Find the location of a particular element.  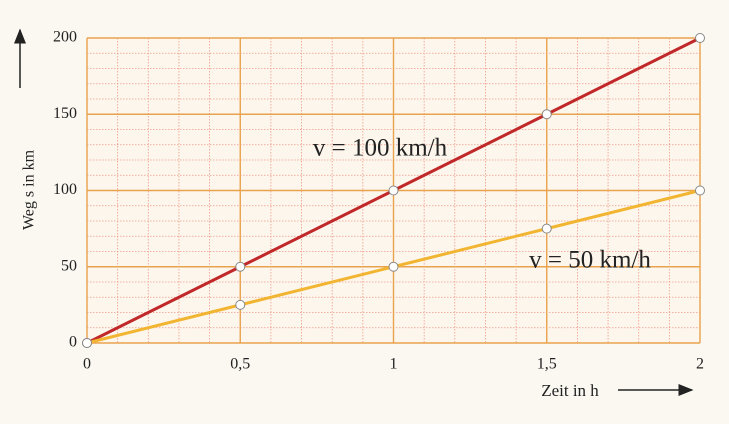

y-tick-label: 100 is located at coordinates (65, 189).